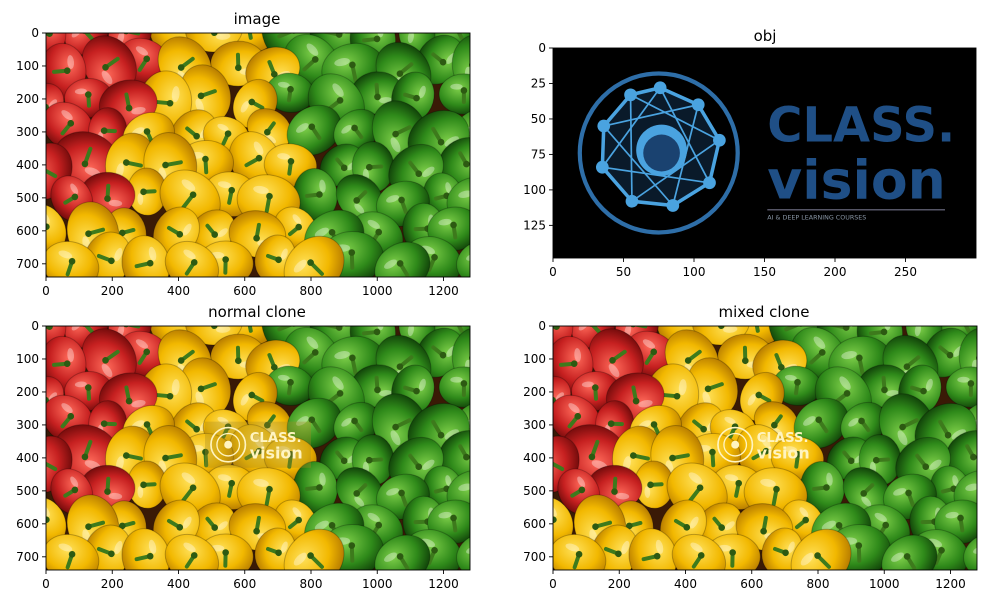 Image resolution: width=986 pixels, height=604 pixels. I want to click on logo-net-link, so click(638, 166).